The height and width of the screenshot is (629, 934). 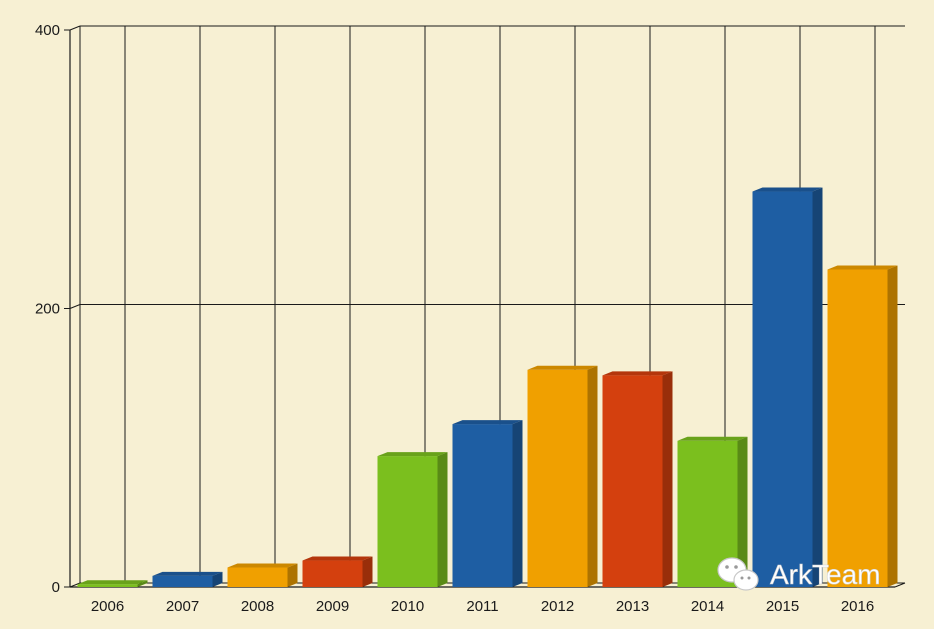 What do you see at coordinates (107, 606) in the screenshot?
I see `x-tick-label: 2006` at bounding box center [107, 606].